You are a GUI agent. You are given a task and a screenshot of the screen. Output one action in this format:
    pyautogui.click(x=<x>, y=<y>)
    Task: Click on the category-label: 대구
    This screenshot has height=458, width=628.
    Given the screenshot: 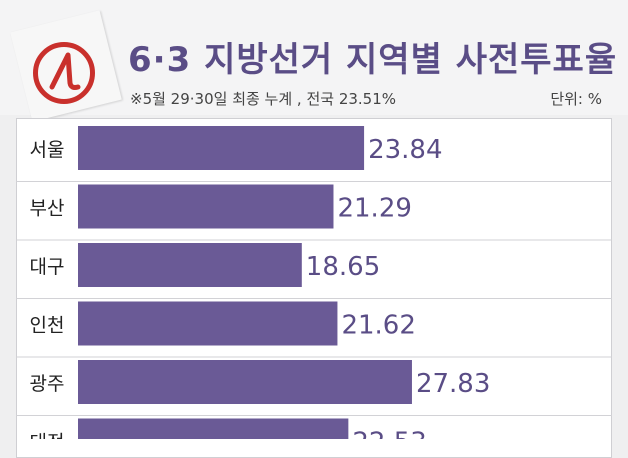 What is the action you would take?
    pyautogui.click(x=47, y=267)
    